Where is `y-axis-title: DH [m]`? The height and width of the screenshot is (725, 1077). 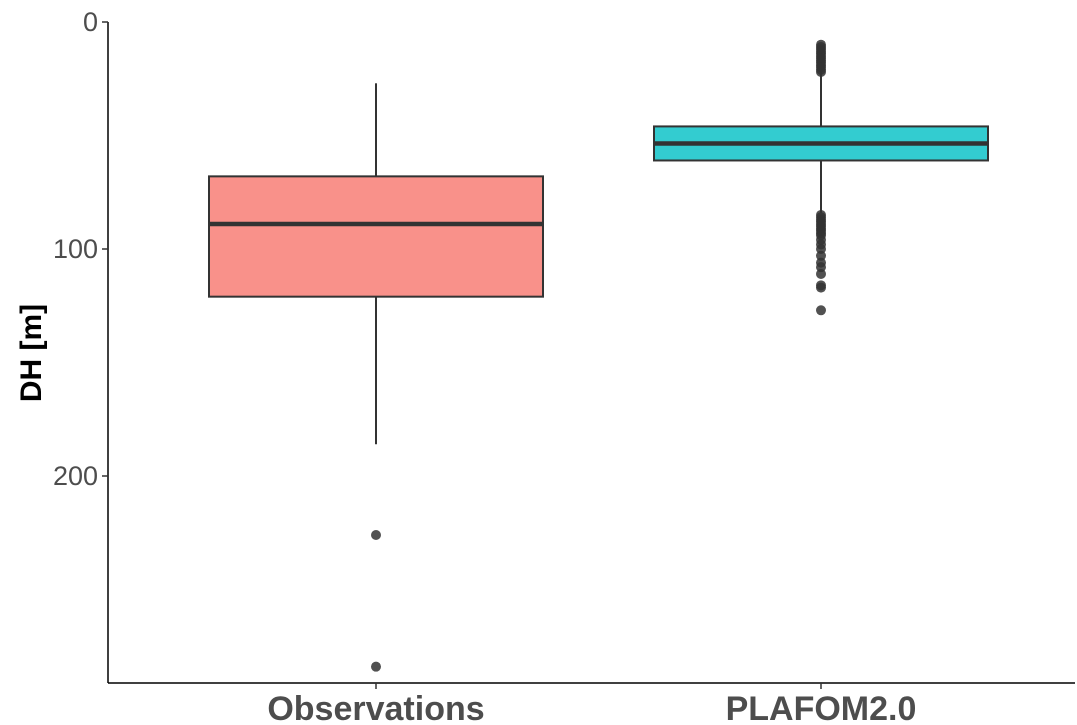
y-axis-title: DH [m] is located at coordinates (31, 353).